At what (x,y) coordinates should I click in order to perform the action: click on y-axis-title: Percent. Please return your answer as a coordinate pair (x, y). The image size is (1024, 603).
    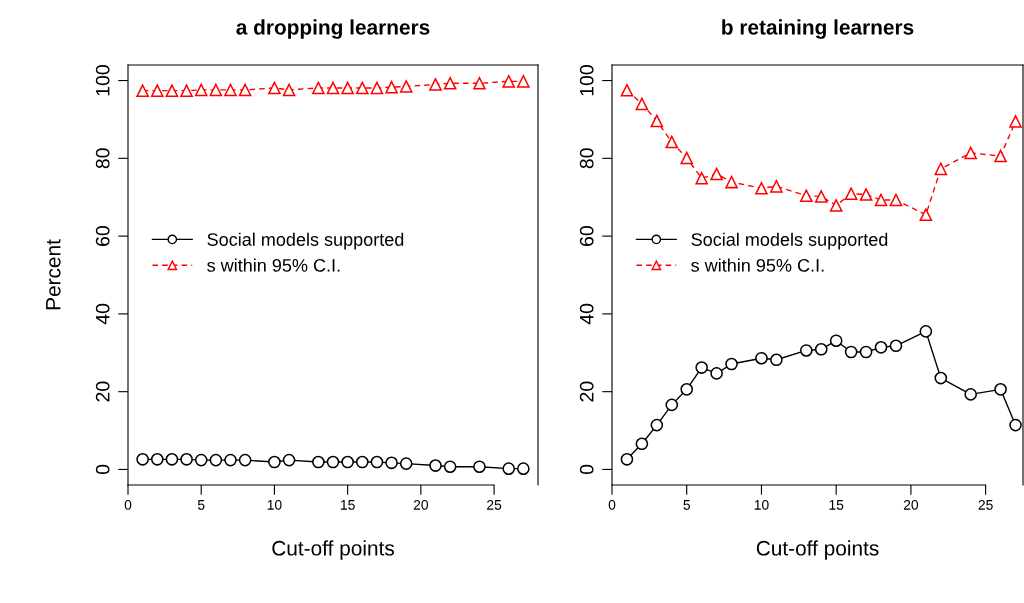
    Looking at the image, I should click on (53, 274).